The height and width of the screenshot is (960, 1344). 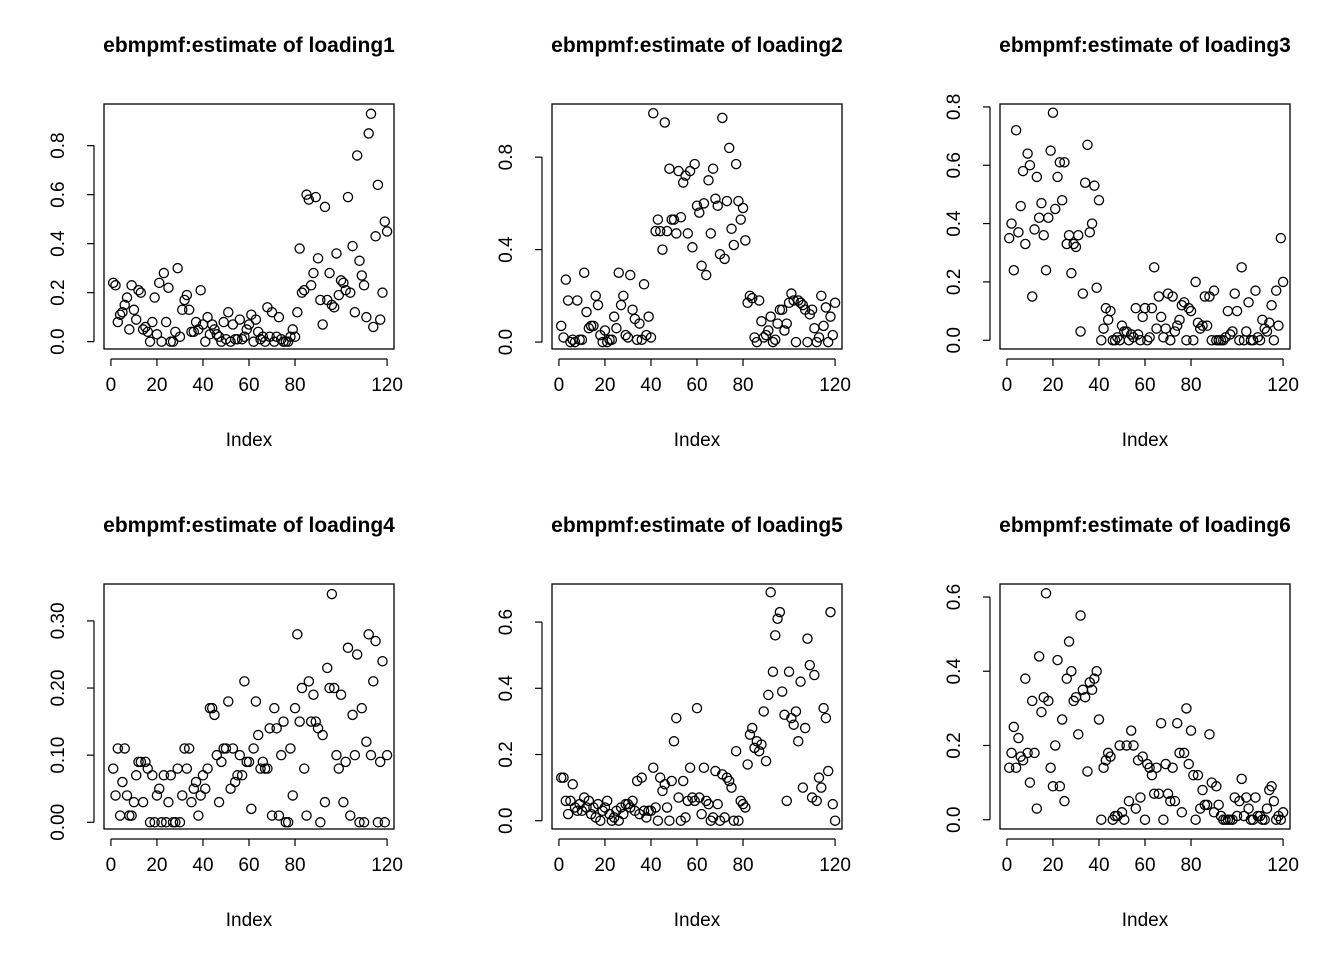 I want to click on x-axis-label: Index, so click(x=697, y=920).